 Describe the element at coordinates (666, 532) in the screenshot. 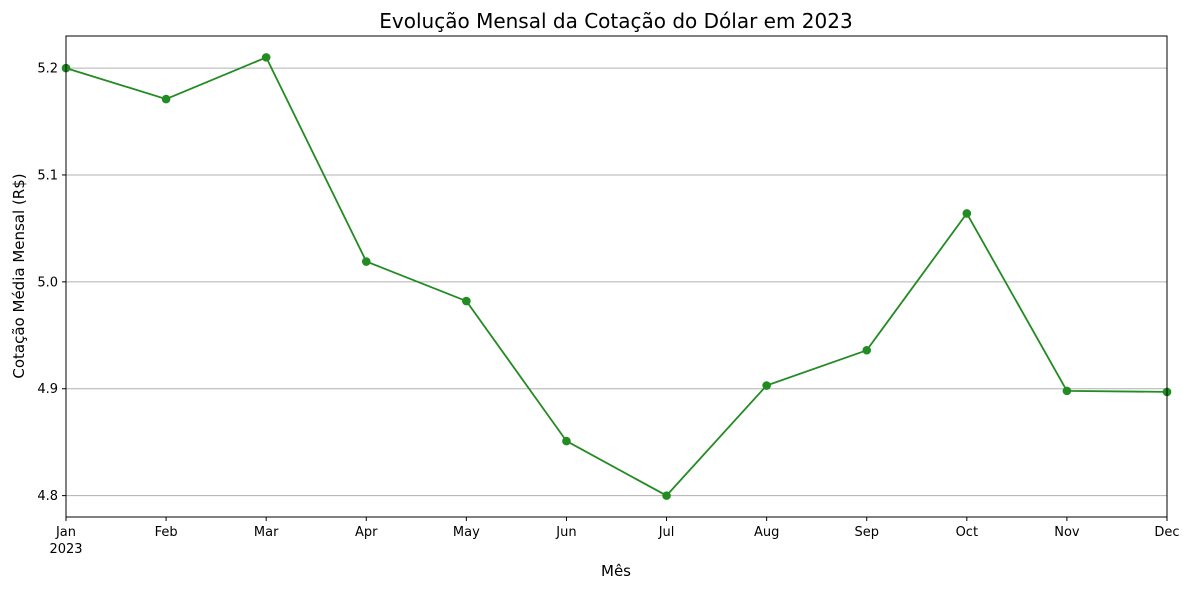

I see `x-tick-label: Jul` at that location.